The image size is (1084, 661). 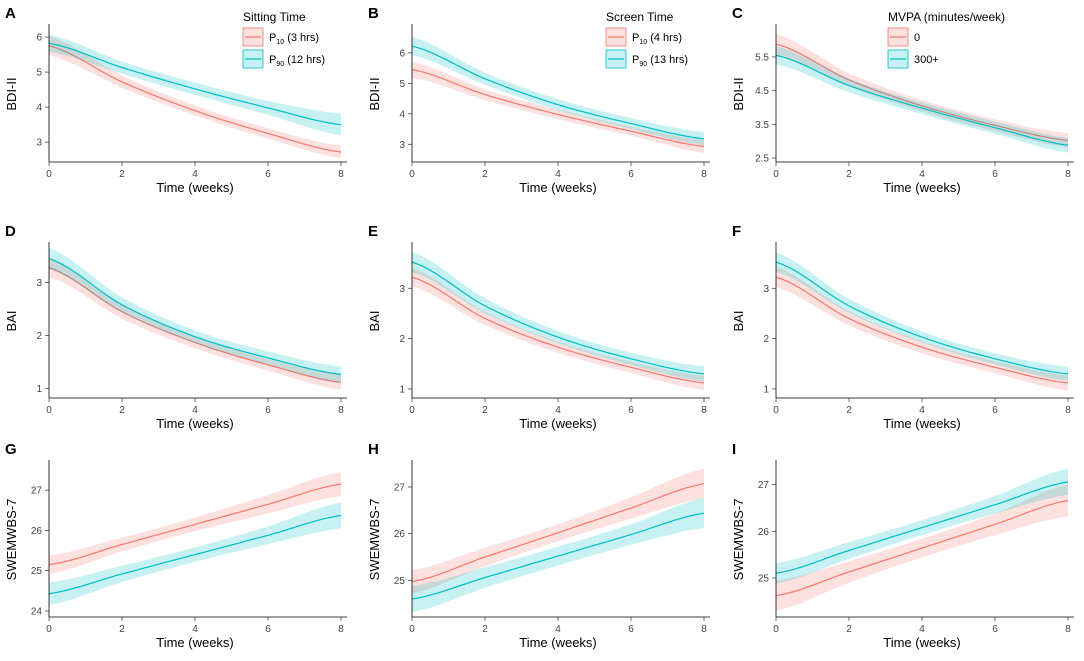 What do you see at coordinates (11, 540) in the screenshot?
I see `y-axis-title: SWEMWBS-7` at bounding box center [11, 540].